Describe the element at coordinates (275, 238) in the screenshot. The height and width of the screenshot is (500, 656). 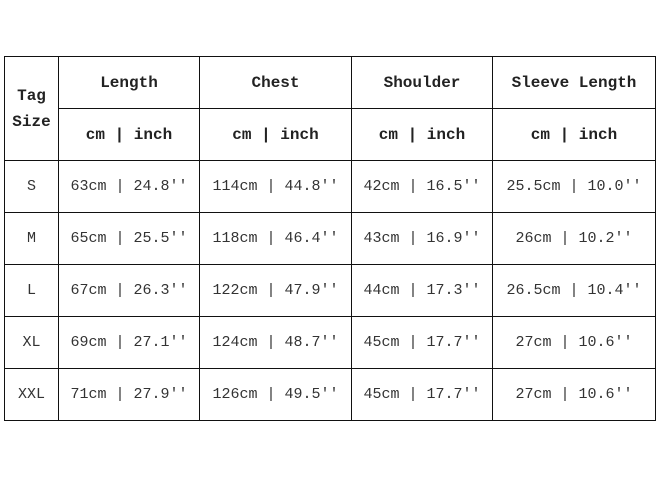
I see `measurement-cell: 118cm | 46.4''` at that location.